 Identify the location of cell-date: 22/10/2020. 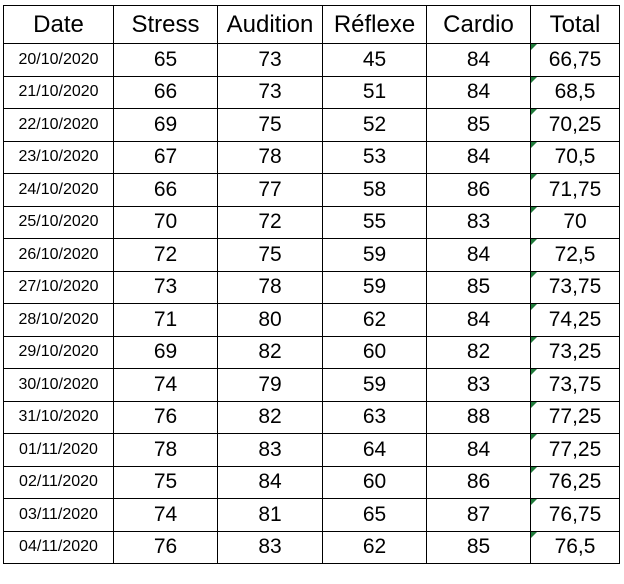
(58, 125).